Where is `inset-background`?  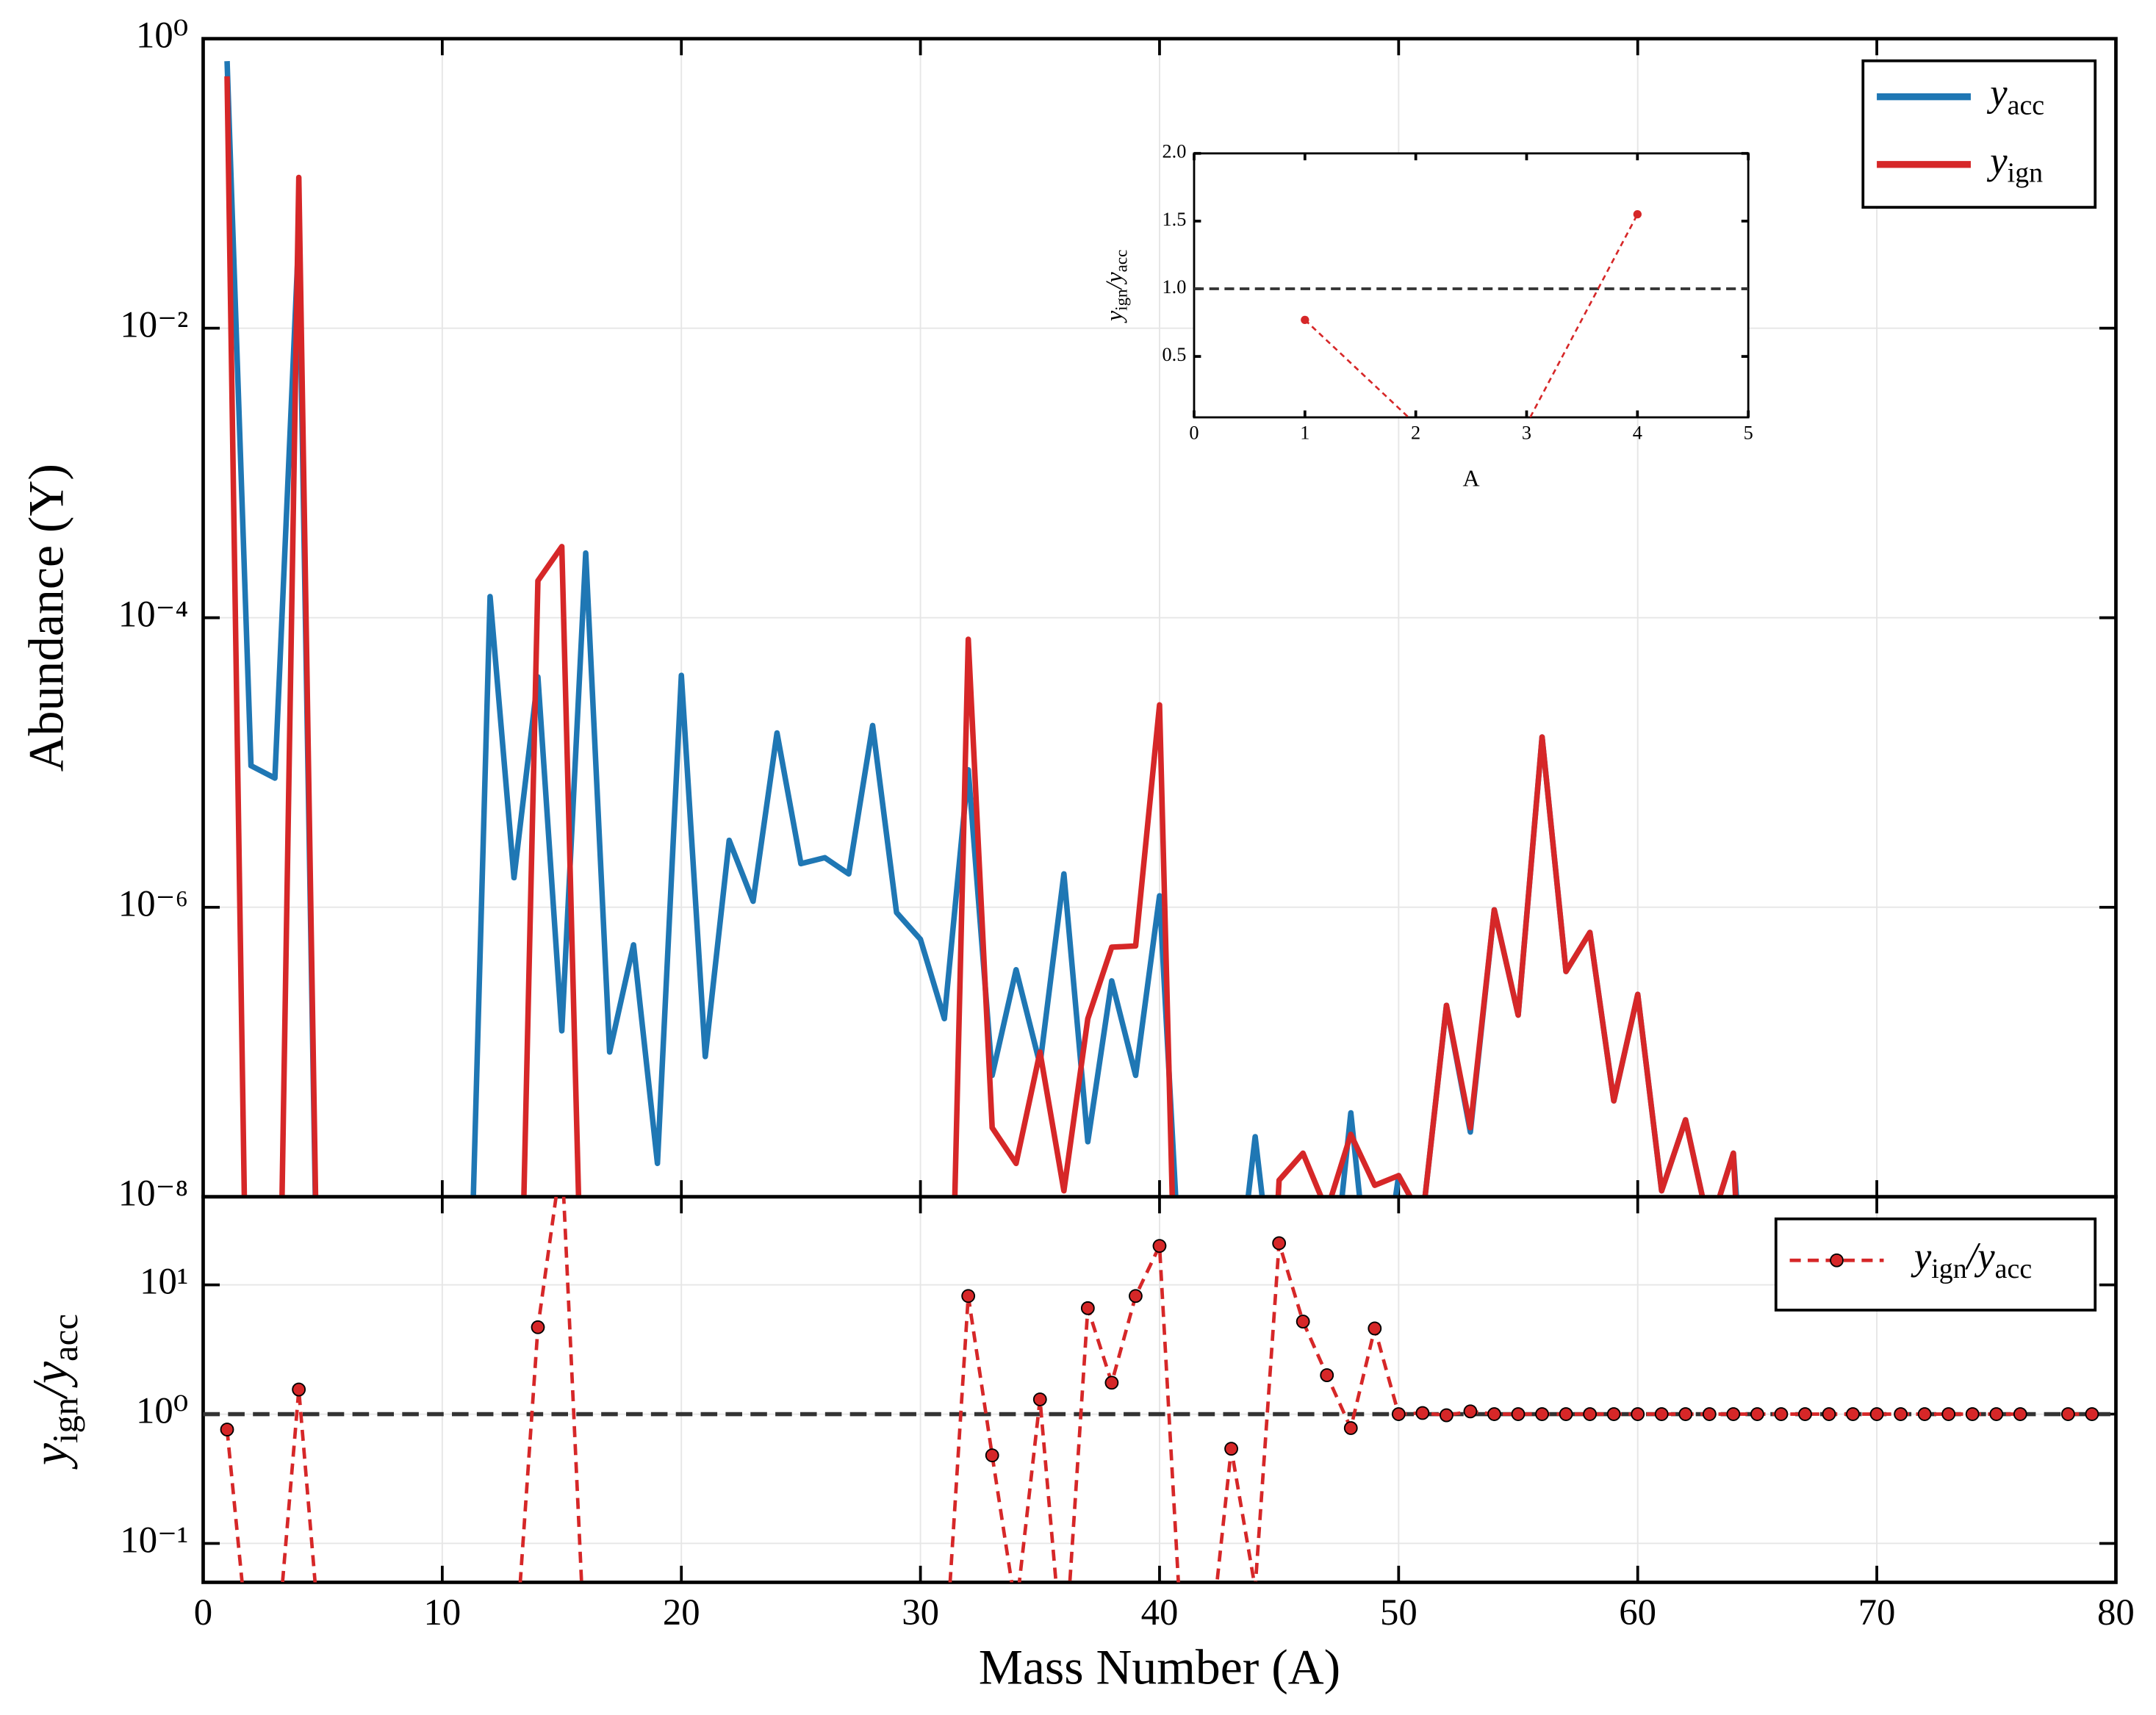
inset-background is located at coordinates (1471, 285).